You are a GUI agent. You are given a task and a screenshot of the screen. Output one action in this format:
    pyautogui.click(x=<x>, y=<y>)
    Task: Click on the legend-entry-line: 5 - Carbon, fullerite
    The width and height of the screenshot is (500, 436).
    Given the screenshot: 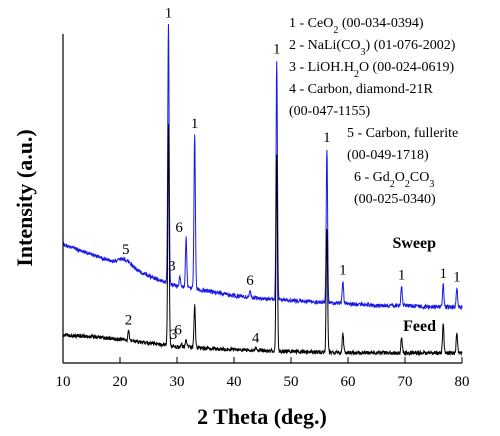 What is the action you would take?
    pyautogui.click(x=402, y=133)
    